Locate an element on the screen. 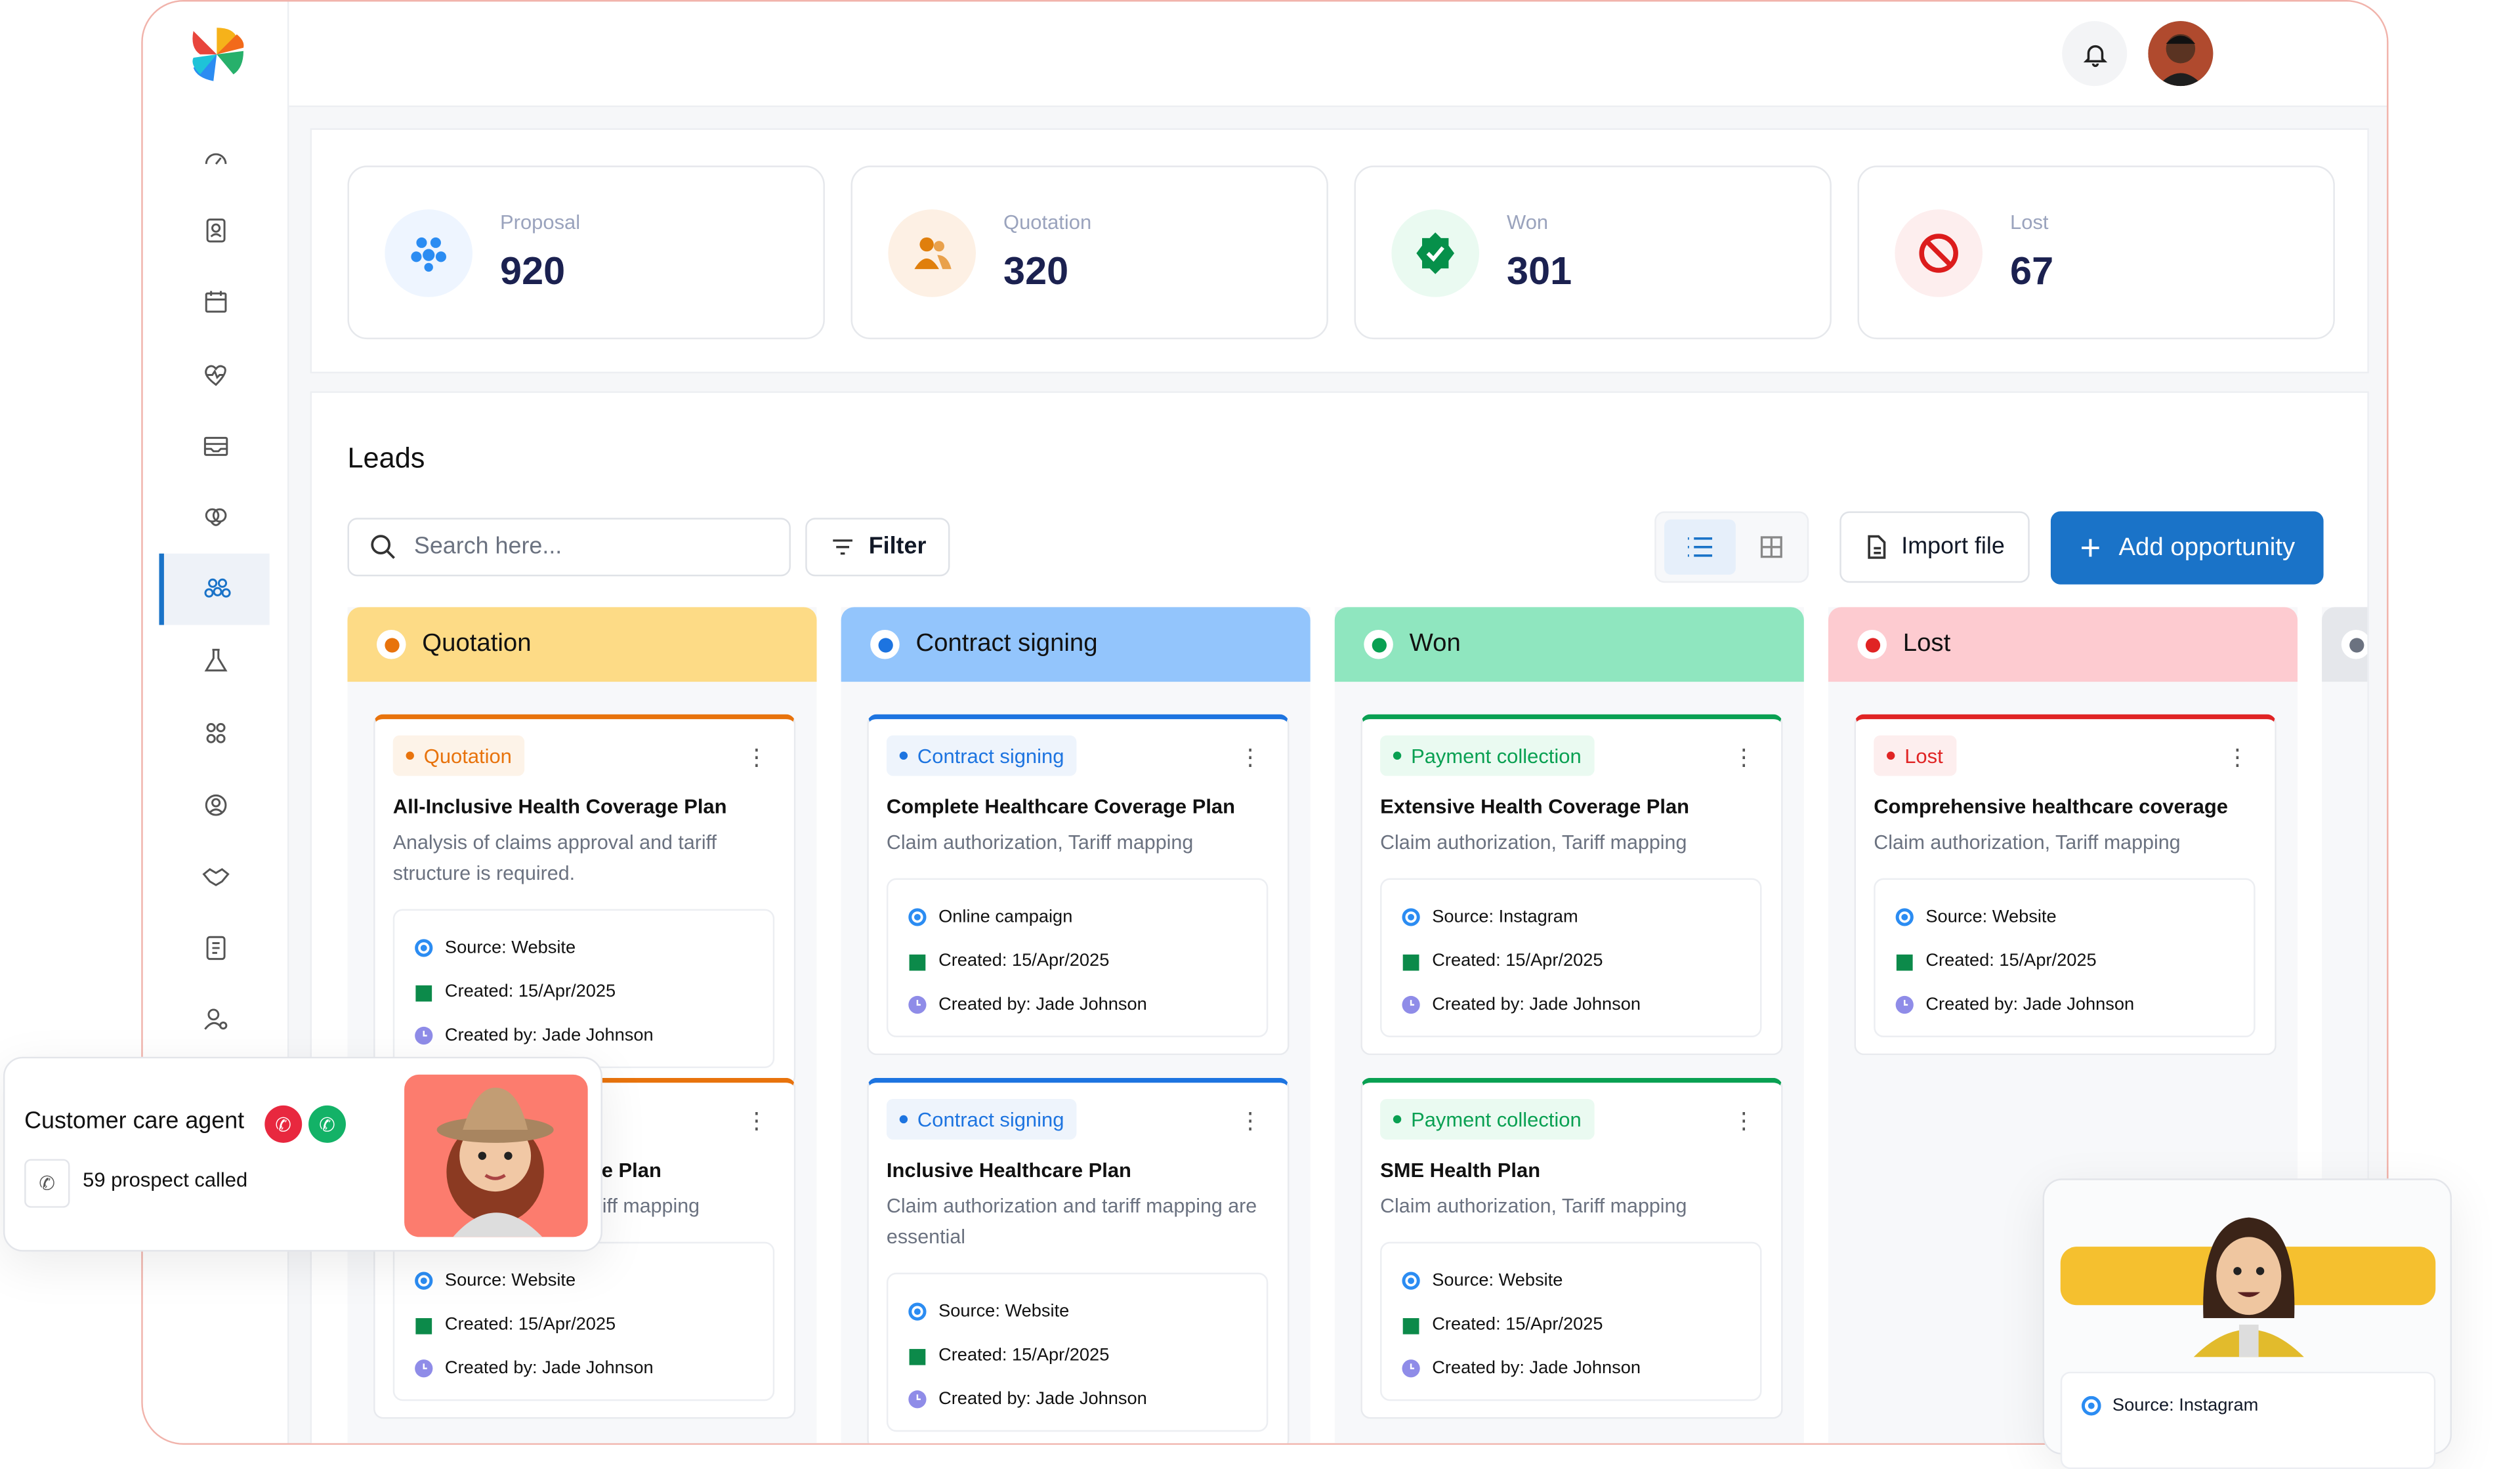 This screenshot has width=2520, height=1469. plus-icon: + is located at coordinates (2090, 547).